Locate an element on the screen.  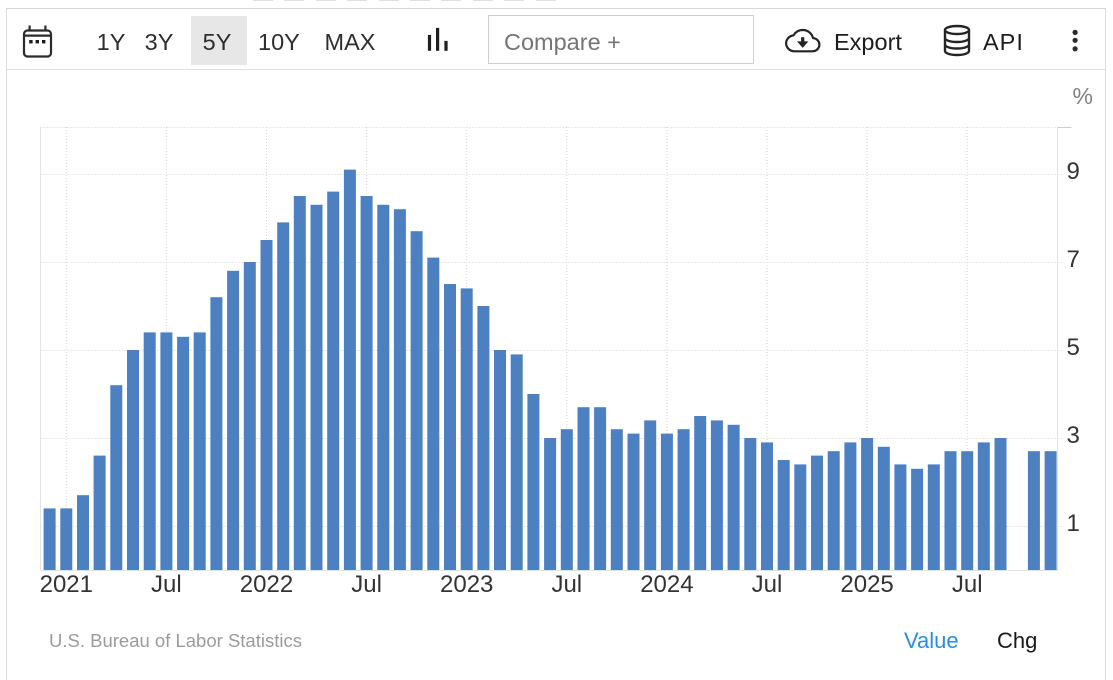
svg-text: 2023 is located at coordinates (466, 584).